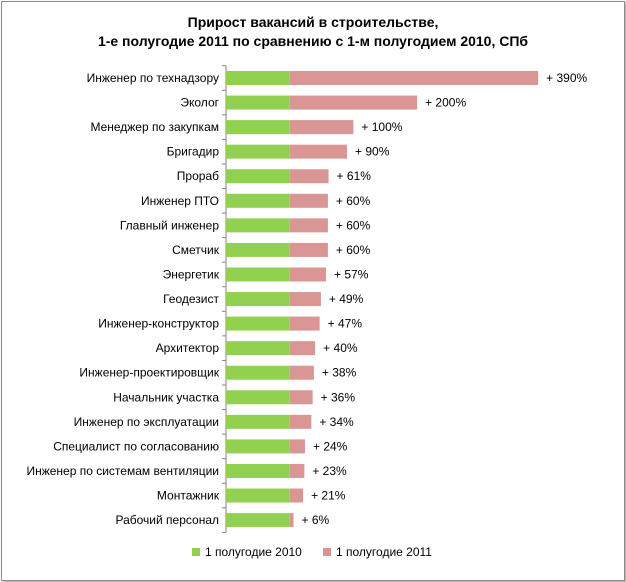  Describe the element at coordinates (196, 552) in the screenshot. I see `legend-swatch-2010` at that location.